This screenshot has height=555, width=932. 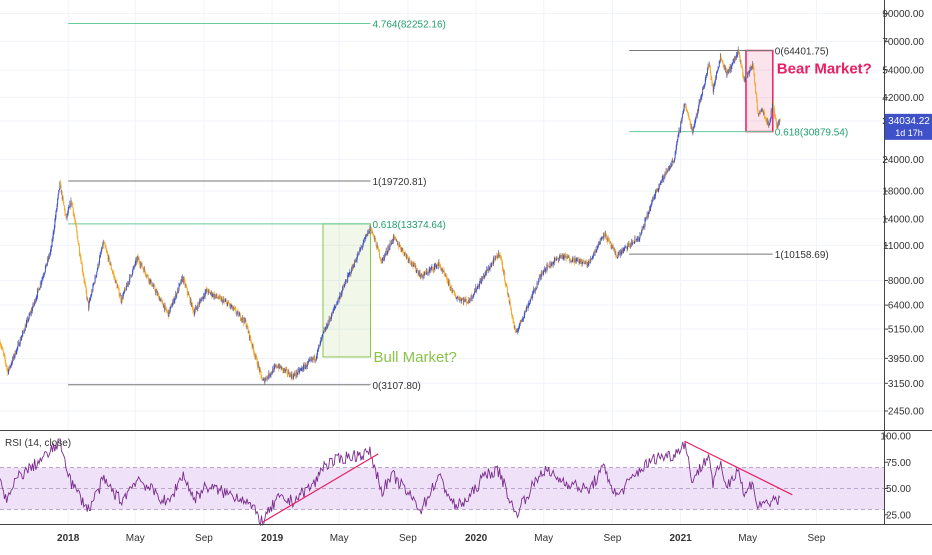 I want to click on price-axis-label: 54000.00, so click(x=903, y=70).